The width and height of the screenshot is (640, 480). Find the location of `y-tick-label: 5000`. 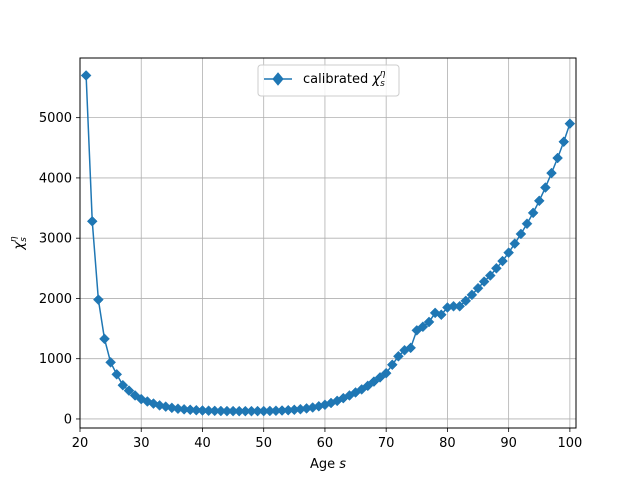

y-tick-label: 5000 is located at coordinates (55, 118).